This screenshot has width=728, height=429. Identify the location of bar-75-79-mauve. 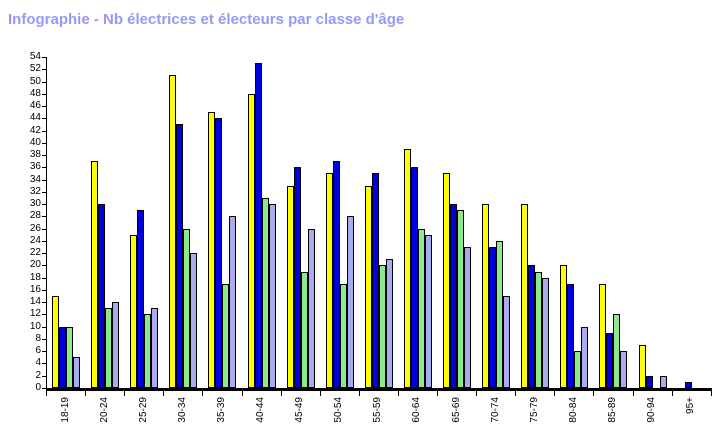
(545, 333).